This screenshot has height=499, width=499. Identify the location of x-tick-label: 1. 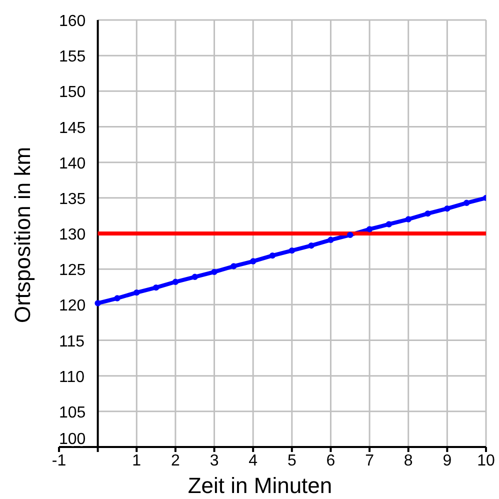
(137, 461).